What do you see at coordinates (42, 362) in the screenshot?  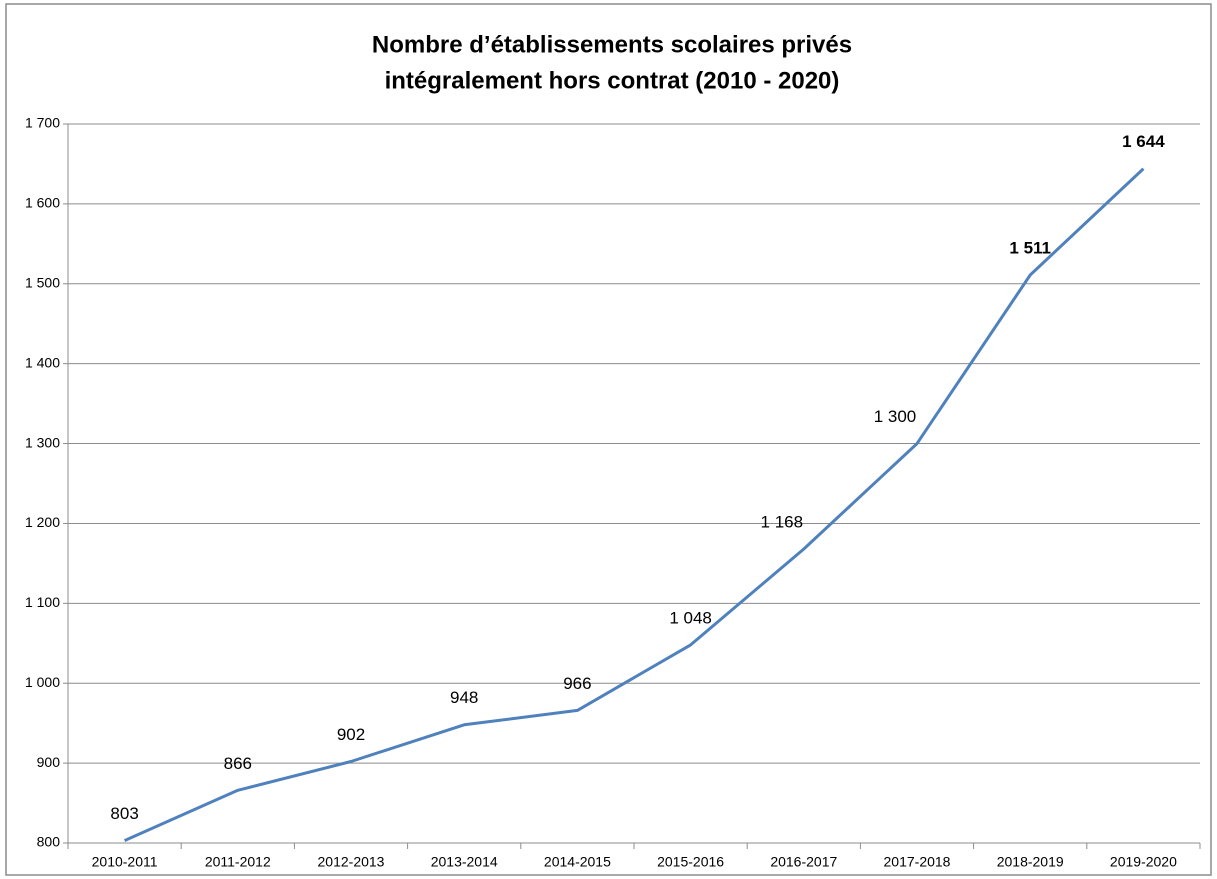 I see `y-tick-label: 1 400` at bounding box center [42, 362].